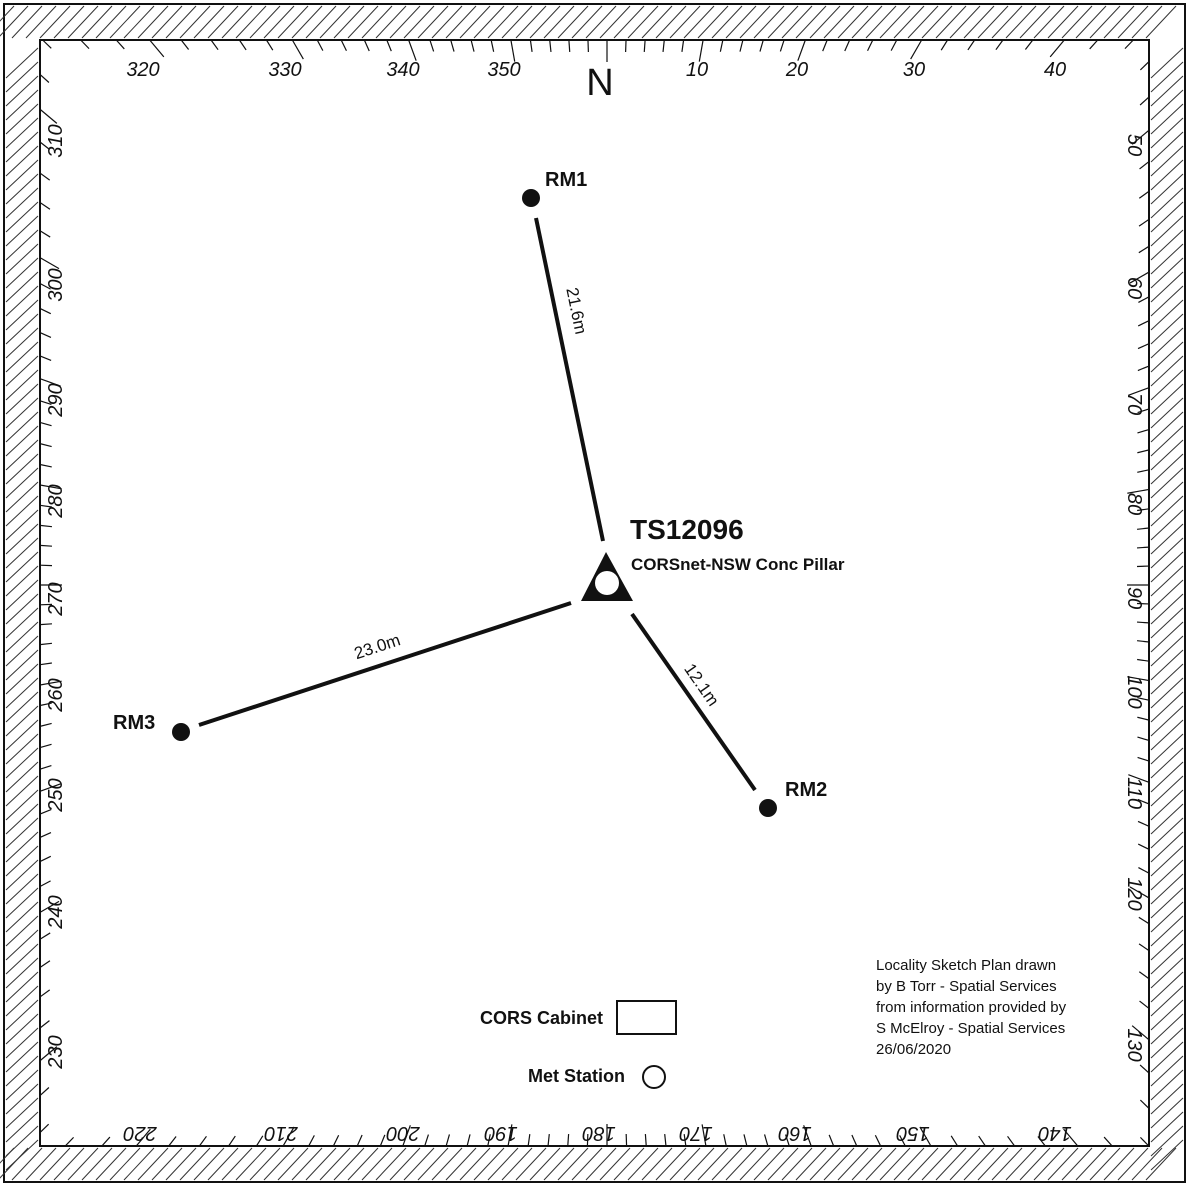  Describe the element at coordinates (654, 1077) in the screenshot. I see `met-station-circle-icon` at that location.